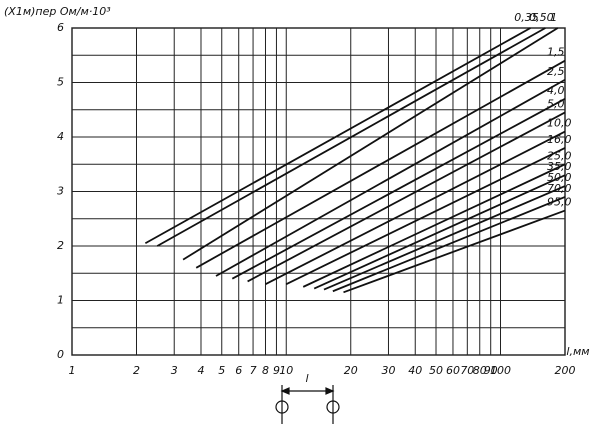  Describe the element at coordinates (453, 370) in the screenshot. I see `x-tick-label: 60` at that location.